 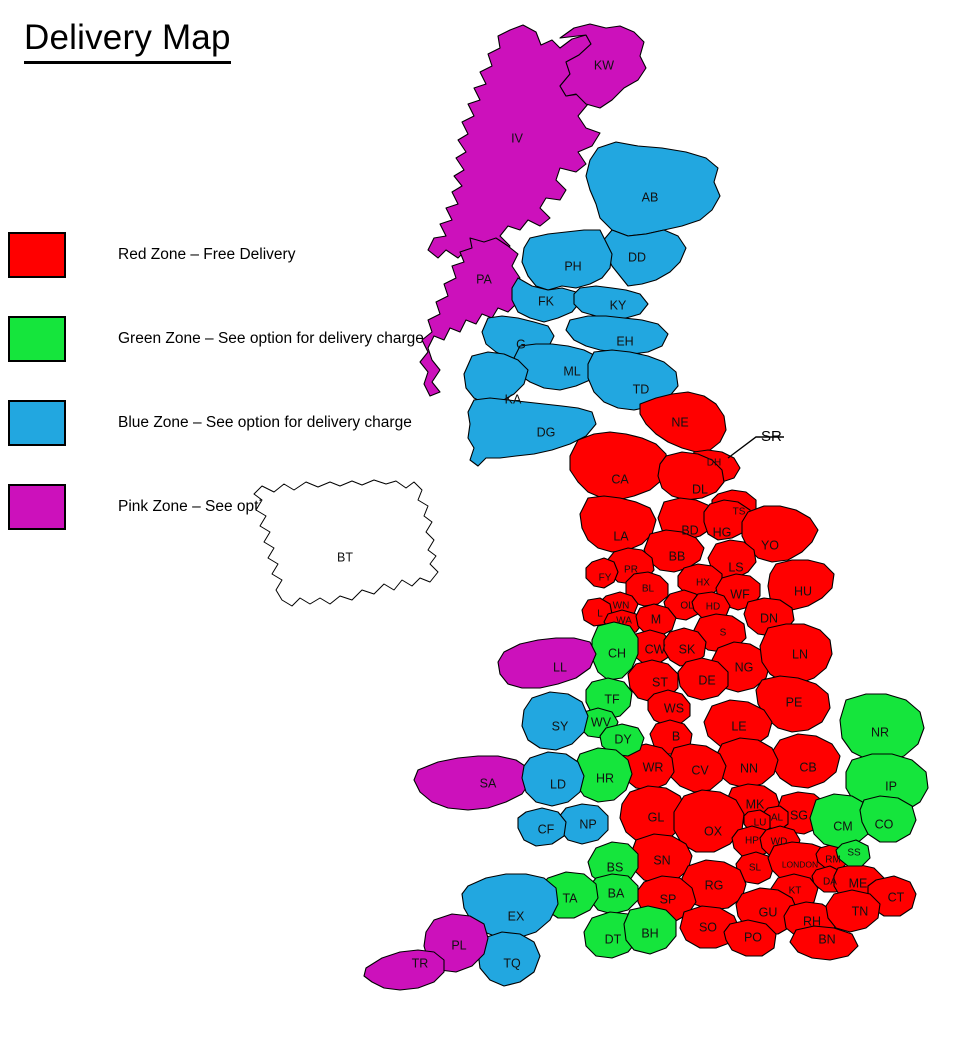 I want to click on region-label-LA: LA, so click(x=621, y=536).